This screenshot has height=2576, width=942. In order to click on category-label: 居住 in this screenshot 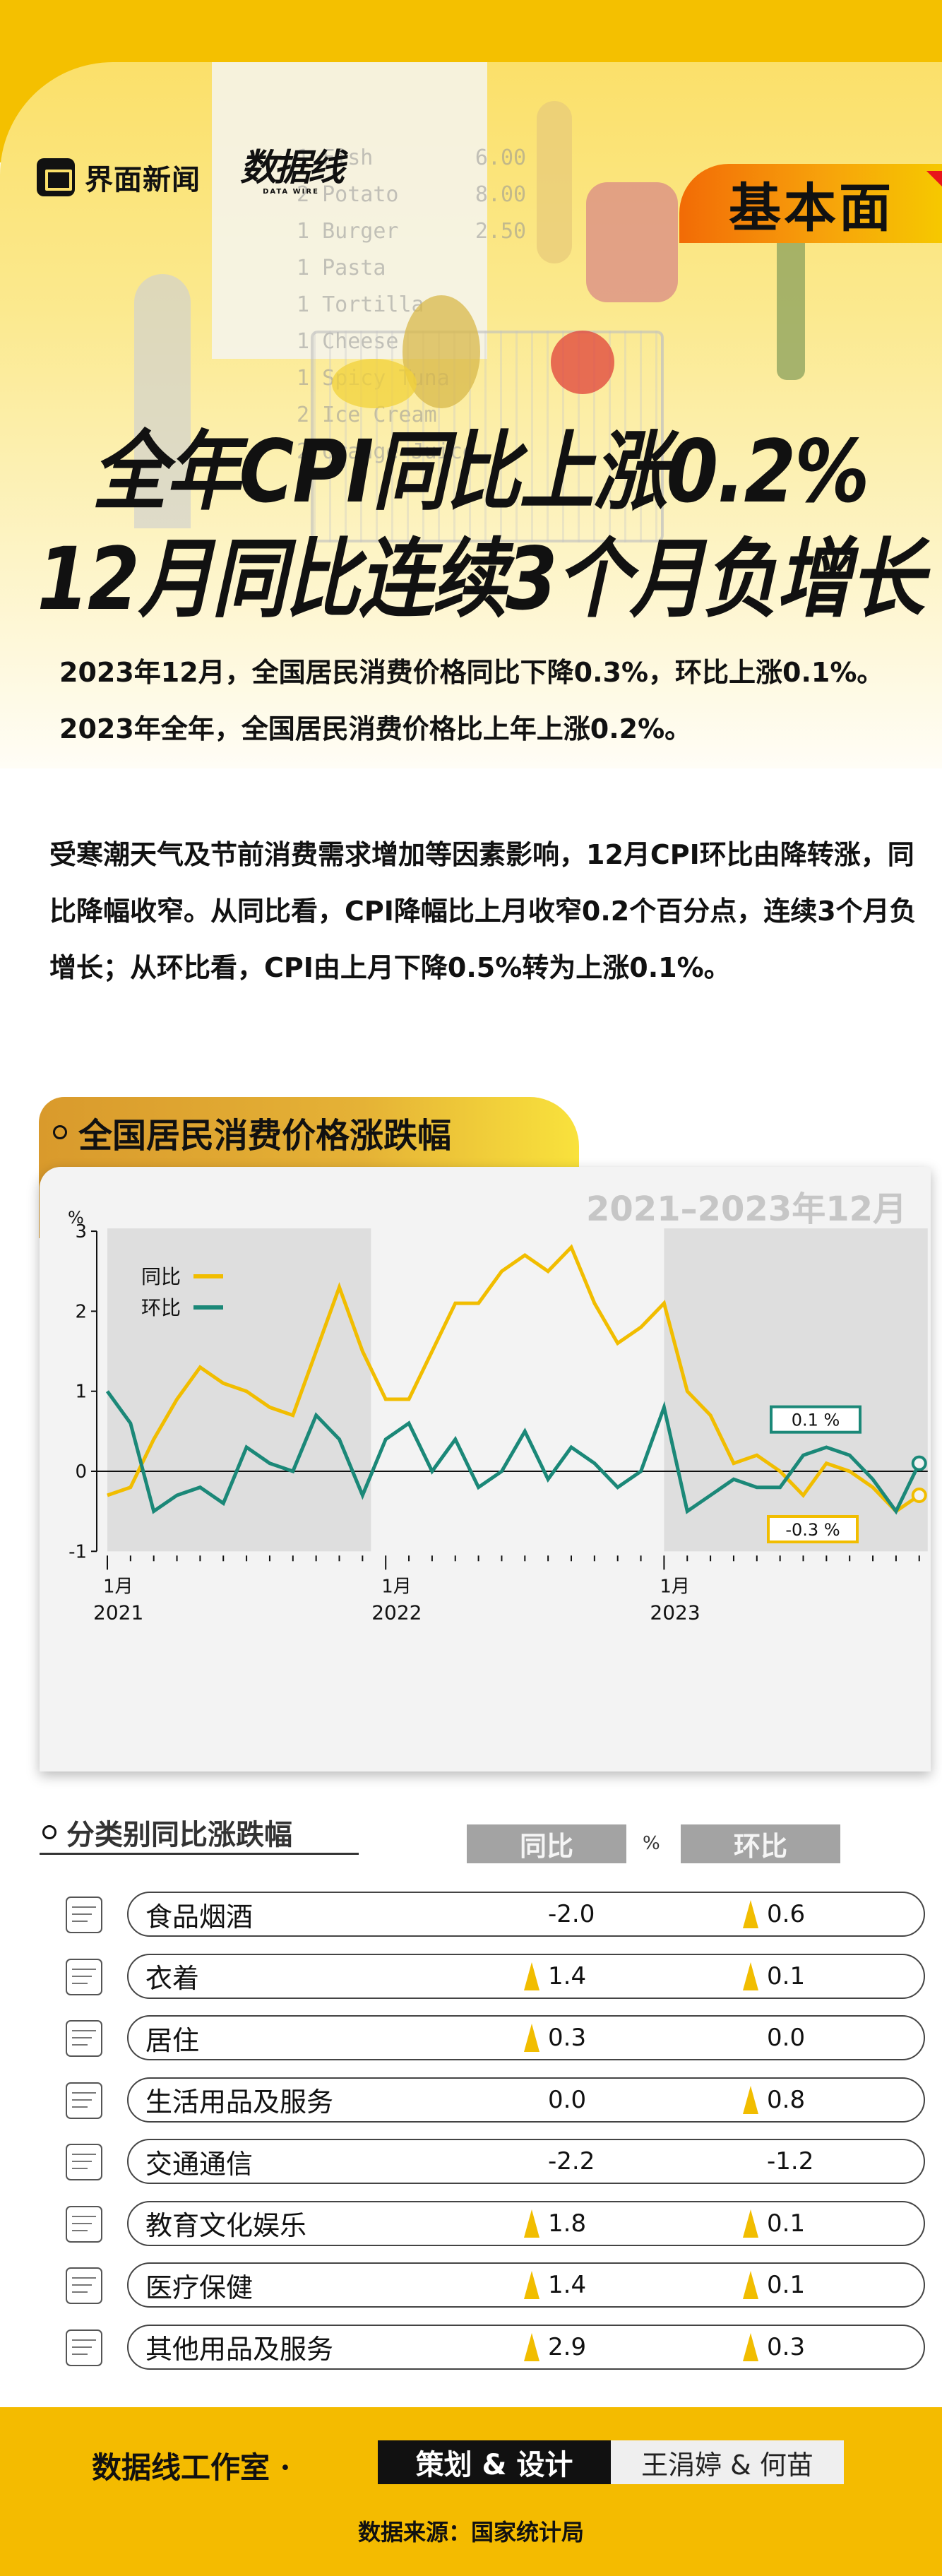, I will do `click(172, 2040)`.